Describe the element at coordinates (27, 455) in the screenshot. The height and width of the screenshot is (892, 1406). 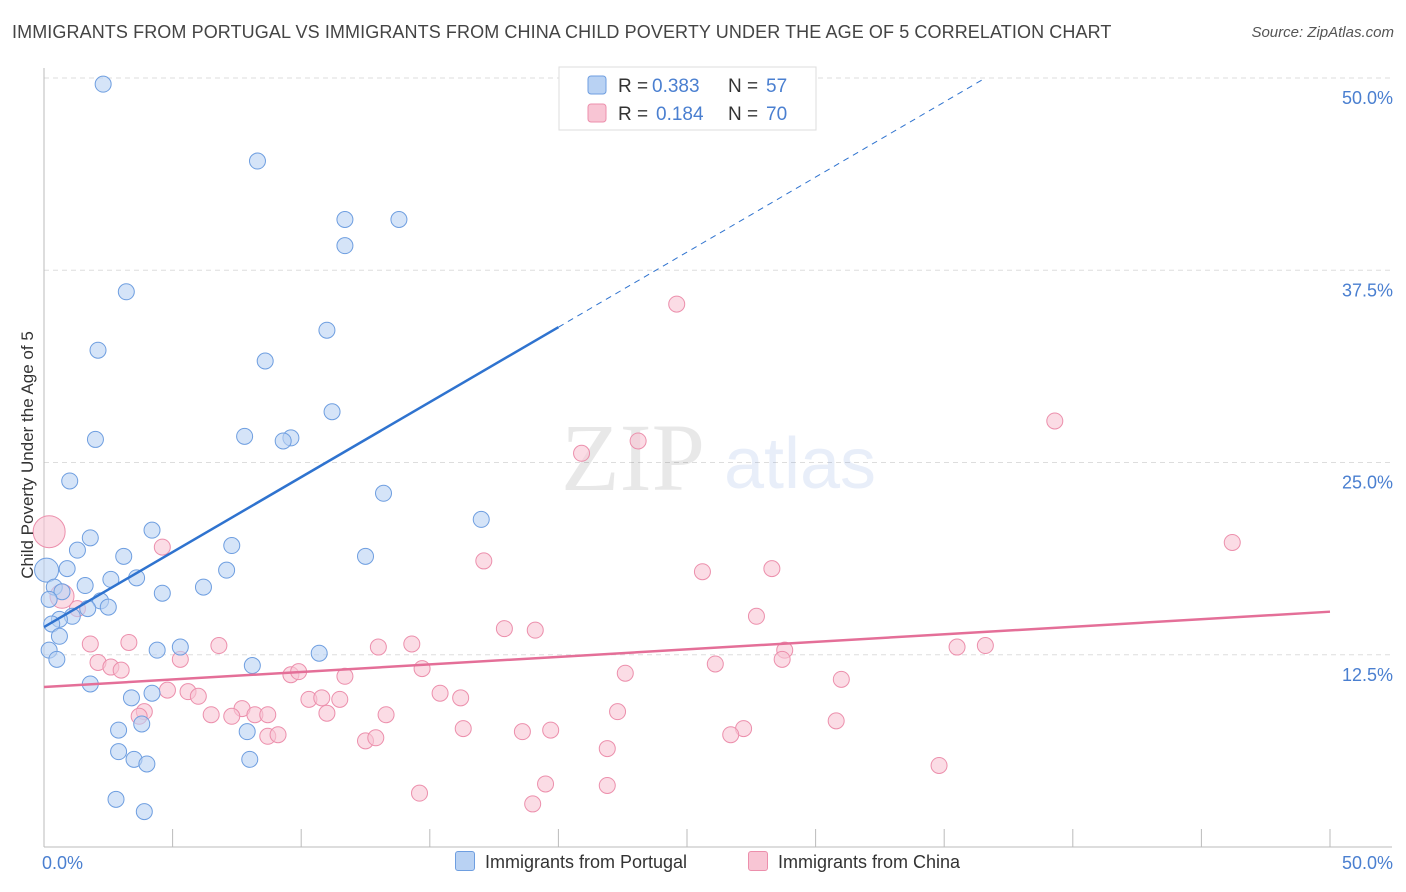
I see `y-axis-label: Child Poverty Under the Age of 5` at that location.